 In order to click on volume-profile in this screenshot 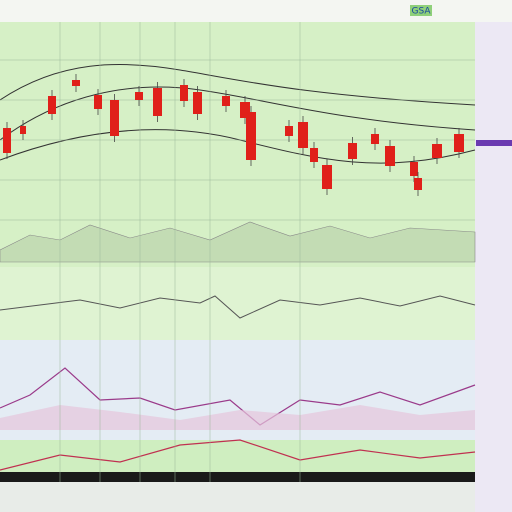, I will do `click(238, 242)`.